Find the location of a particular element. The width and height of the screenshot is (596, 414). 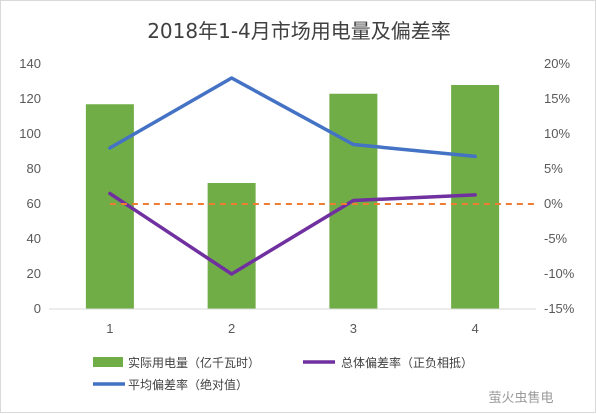

legend-label-actual-consumption: 实际用电量（亿千瓦时） is located at coordinates (194, 362).